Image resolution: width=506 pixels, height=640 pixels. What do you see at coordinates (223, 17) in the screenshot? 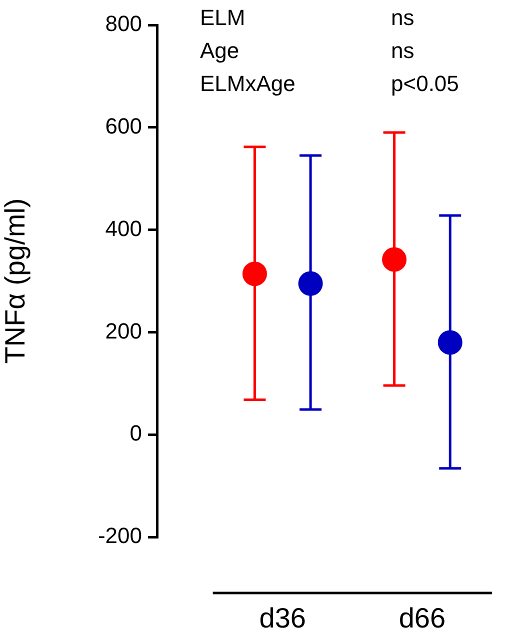
I see `annotation: ELM` at bounding box center [223, 17].